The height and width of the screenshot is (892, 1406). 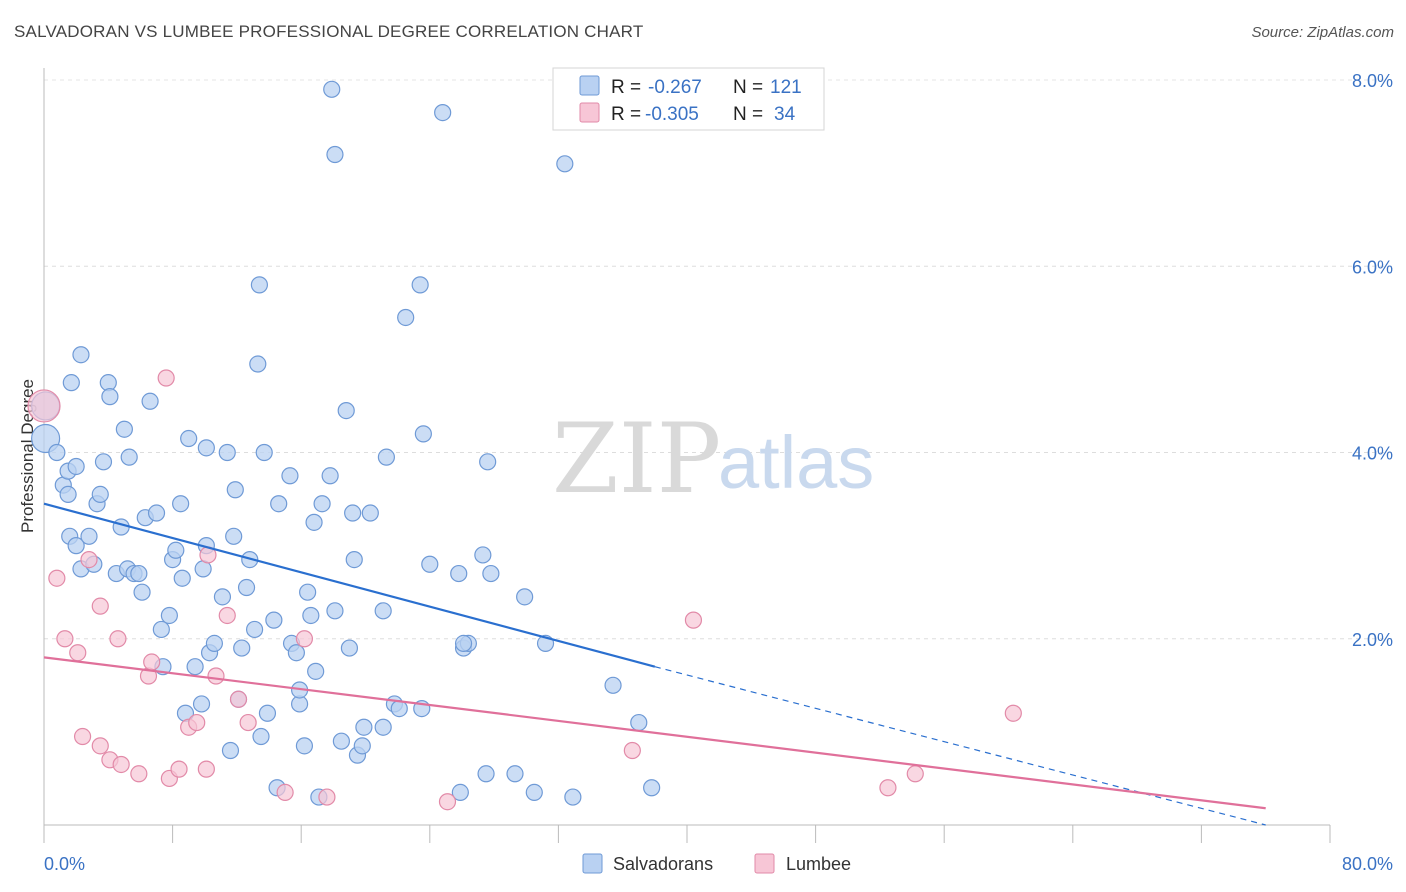 What do you see at coordinates (1322, 32) in the screenshot?
I see `source-label: Source: ZipAtlas.com` at bounding box center [1322, 32].